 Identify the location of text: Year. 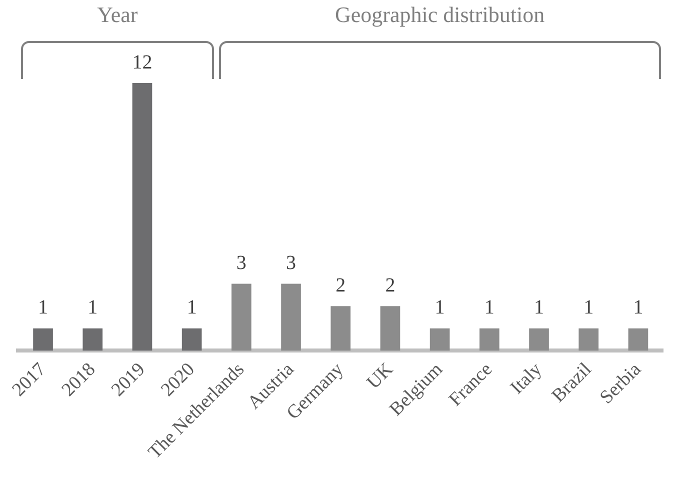
(117, 15).